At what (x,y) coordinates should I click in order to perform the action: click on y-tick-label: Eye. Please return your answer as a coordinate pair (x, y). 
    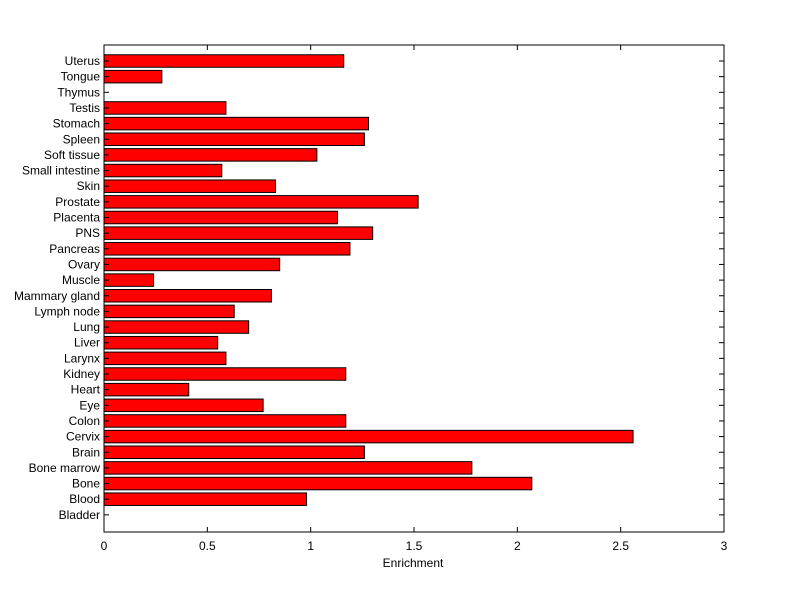
    Looking at the image, I should click on (89, 405).